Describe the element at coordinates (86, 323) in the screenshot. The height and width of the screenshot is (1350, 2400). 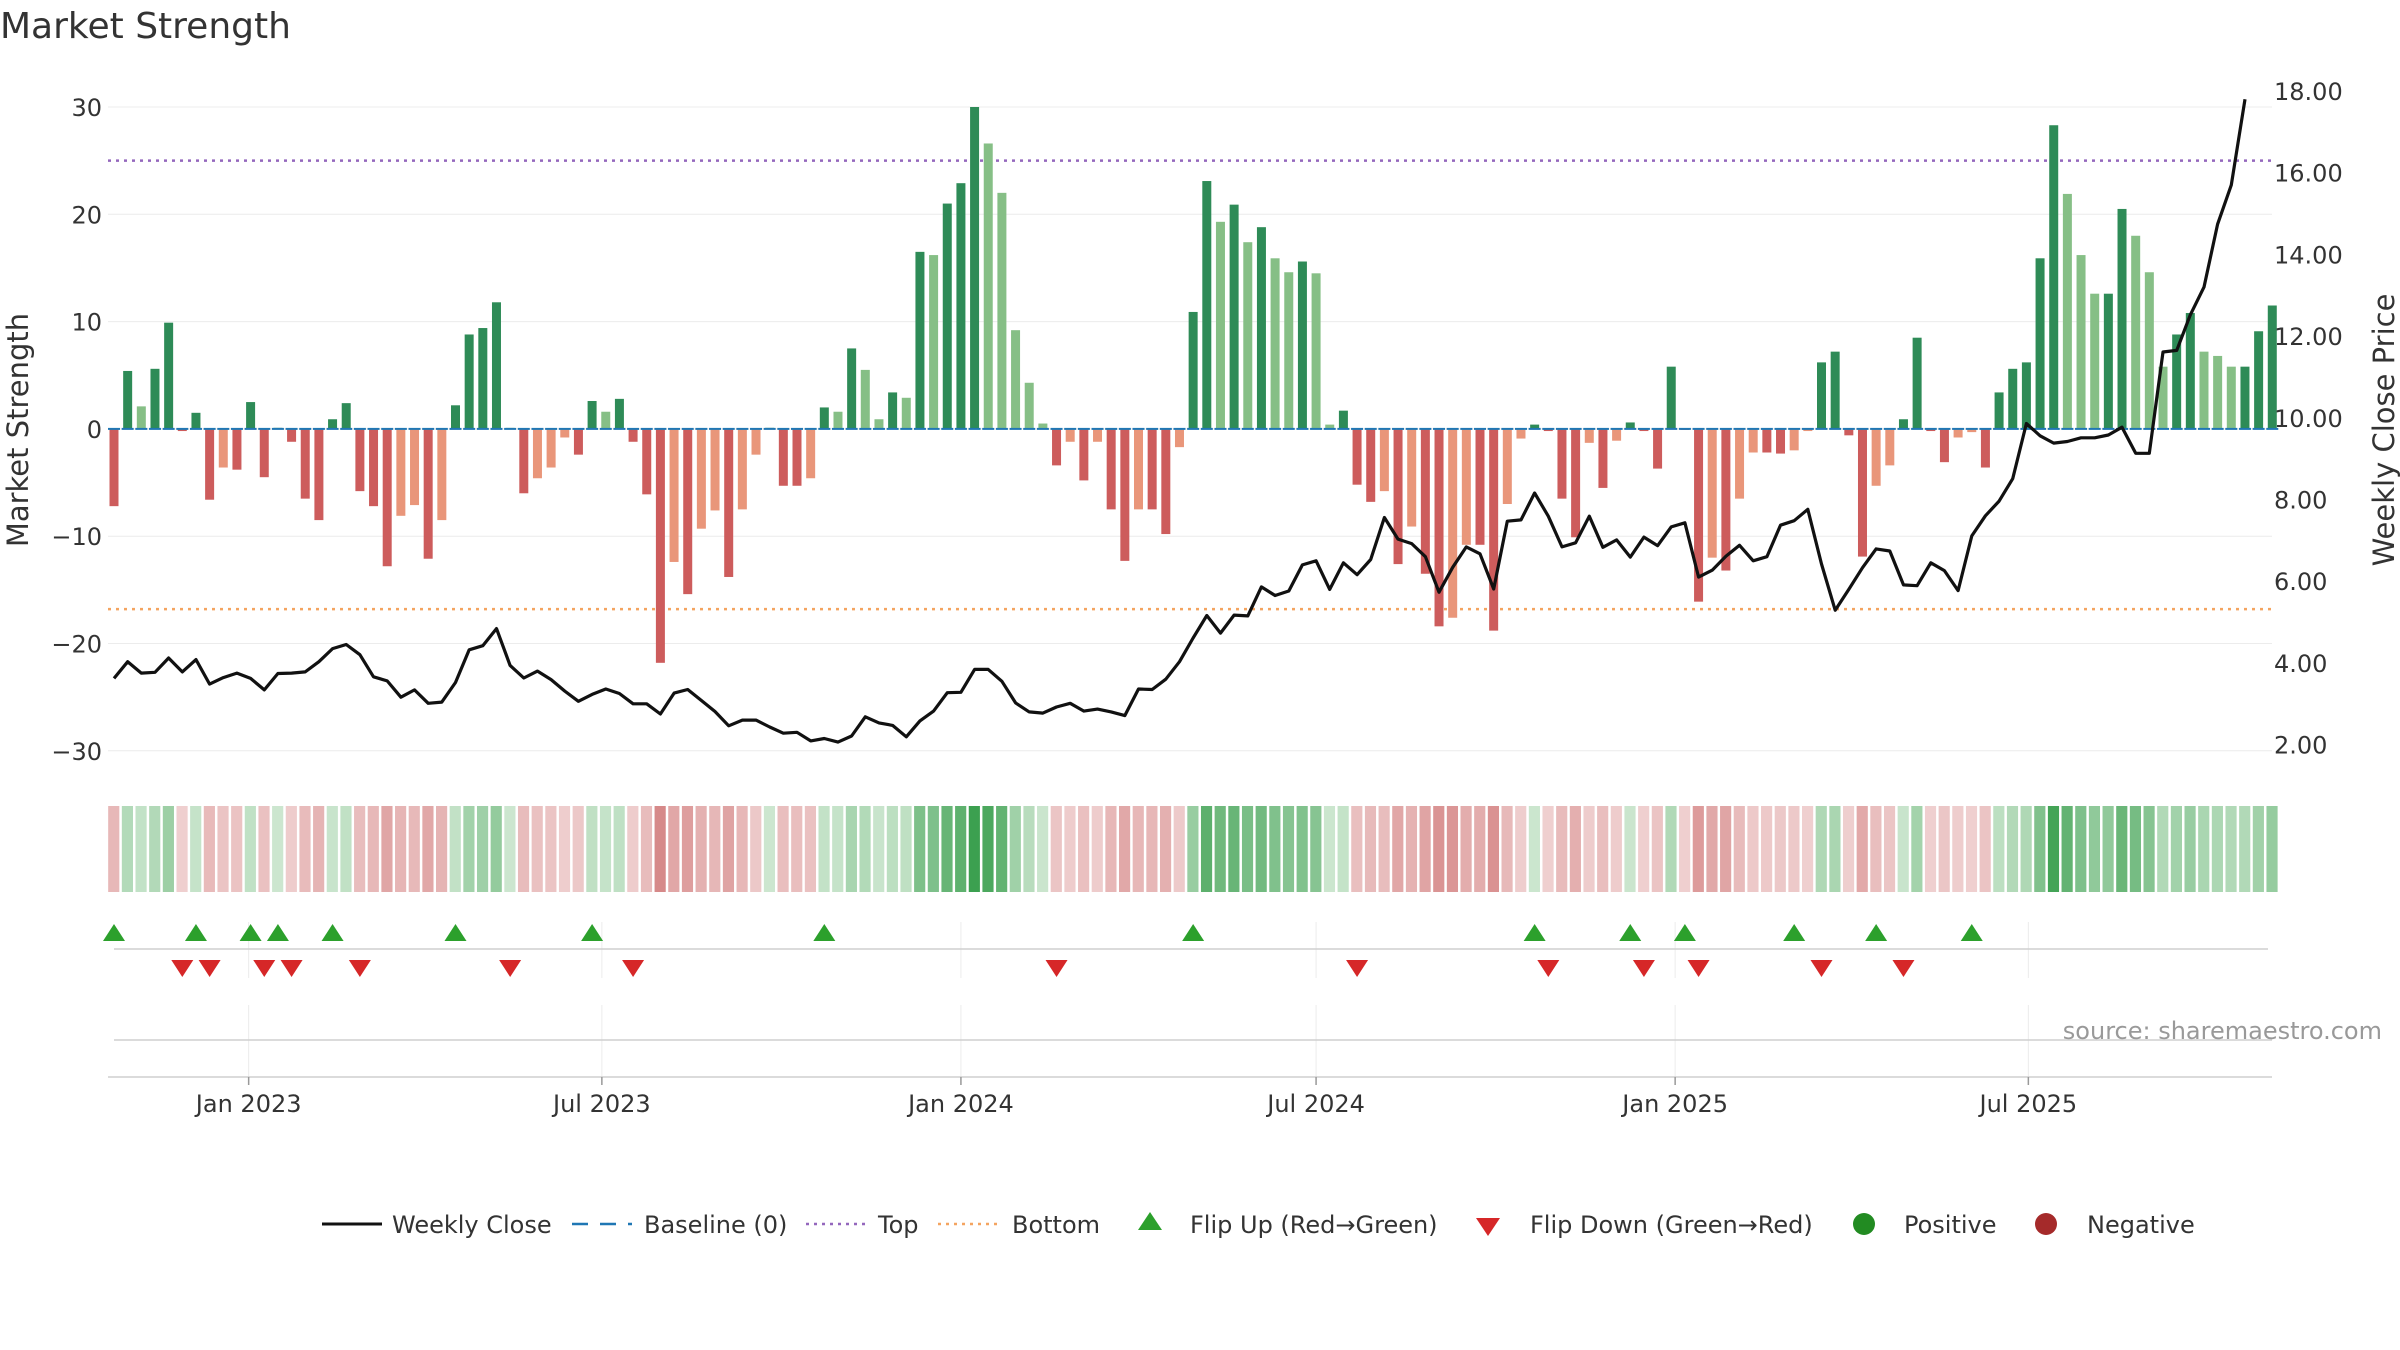
I see `left-tick-label: 10` at that location.